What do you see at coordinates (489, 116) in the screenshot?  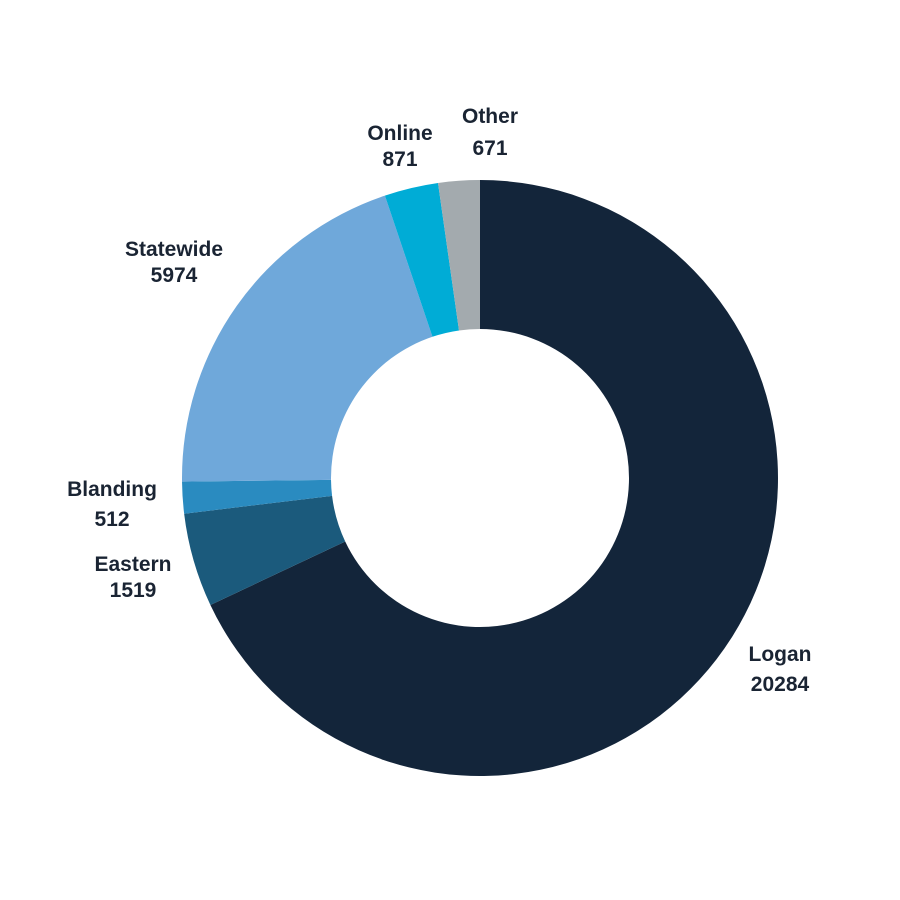 I see `label-name: Other` at bounding box center [489, 116].